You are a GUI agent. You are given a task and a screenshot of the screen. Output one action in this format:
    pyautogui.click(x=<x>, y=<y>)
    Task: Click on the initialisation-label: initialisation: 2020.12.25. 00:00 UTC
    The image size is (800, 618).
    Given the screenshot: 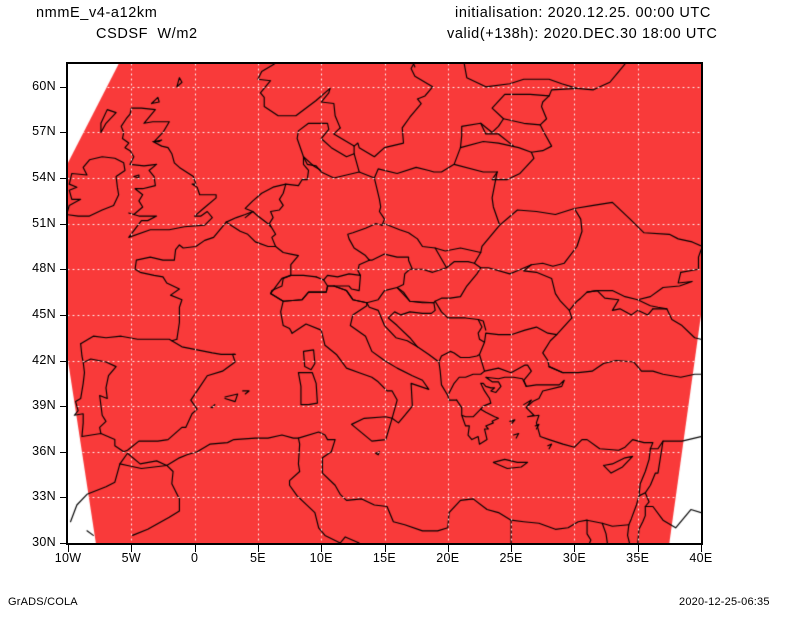 What is the action you would take?
    pyautogui.click(x=583, y=13)
    